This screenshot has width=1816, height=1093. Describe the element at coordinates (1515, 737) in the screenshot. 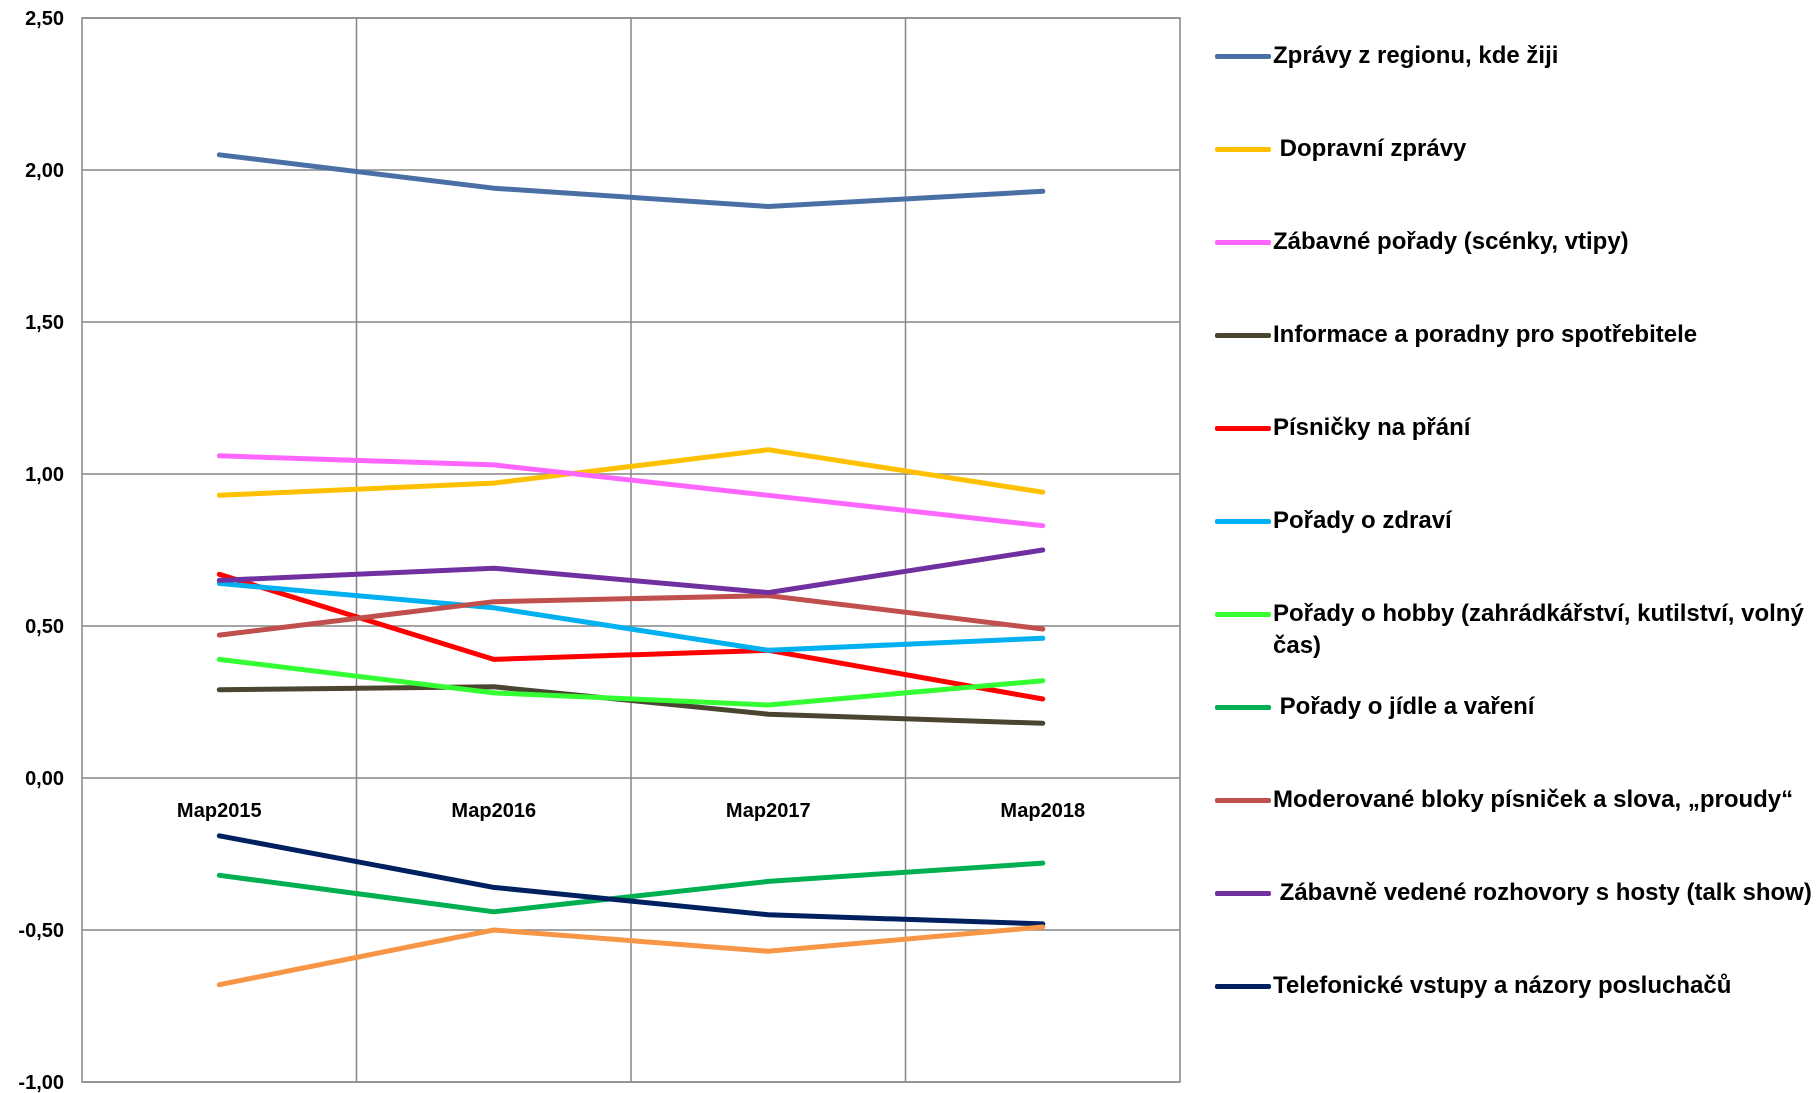

I see `legend-item: Pořady o jídle a vaření` at that location.